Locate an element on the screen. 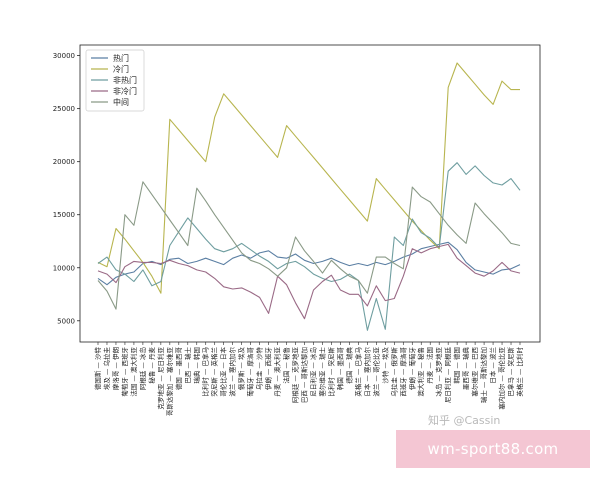 The image size is (600, 480). x-tick-label: 巴西 — 哥斯达黎加 is located at coordinates (304, 375).